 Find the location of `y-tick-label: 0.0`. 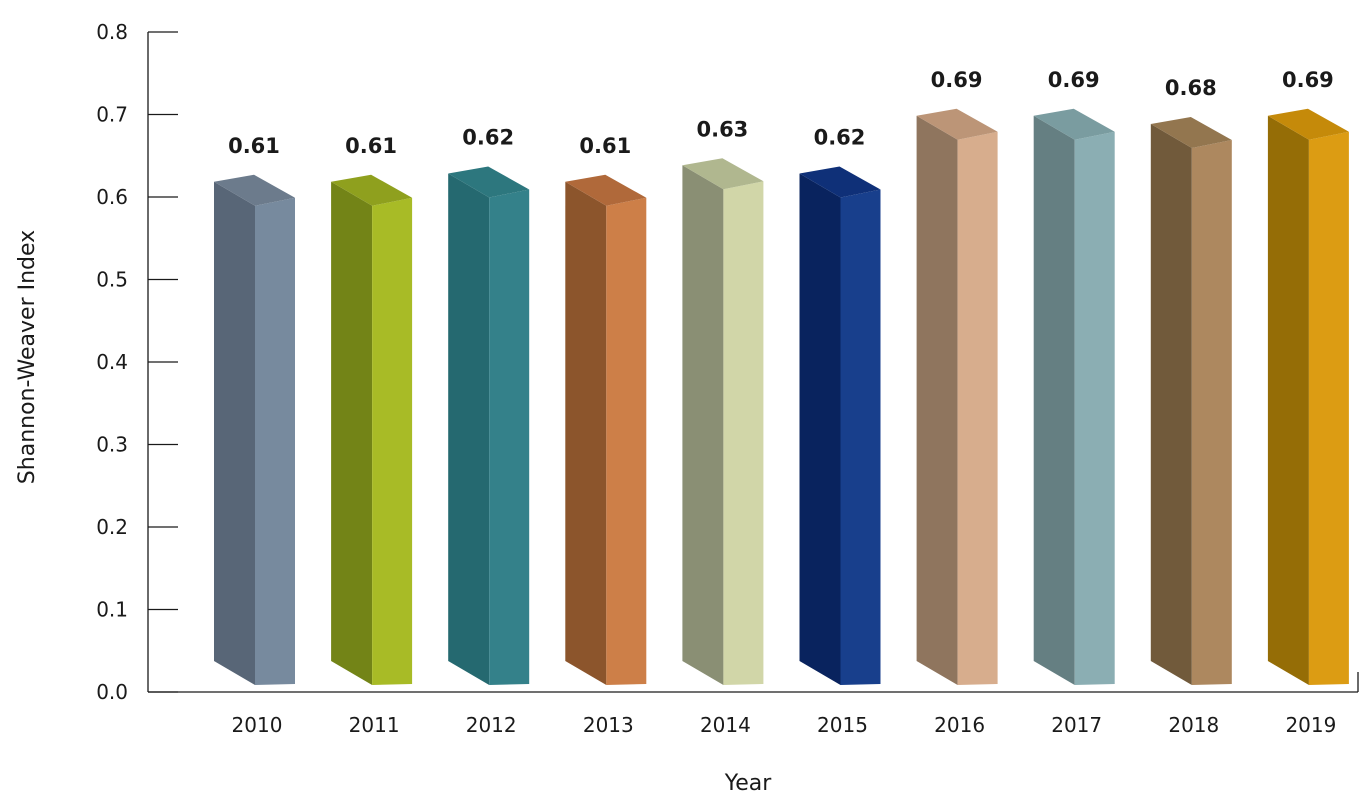

y-tick-label: 0.0 is located at coordinates (112, 692).